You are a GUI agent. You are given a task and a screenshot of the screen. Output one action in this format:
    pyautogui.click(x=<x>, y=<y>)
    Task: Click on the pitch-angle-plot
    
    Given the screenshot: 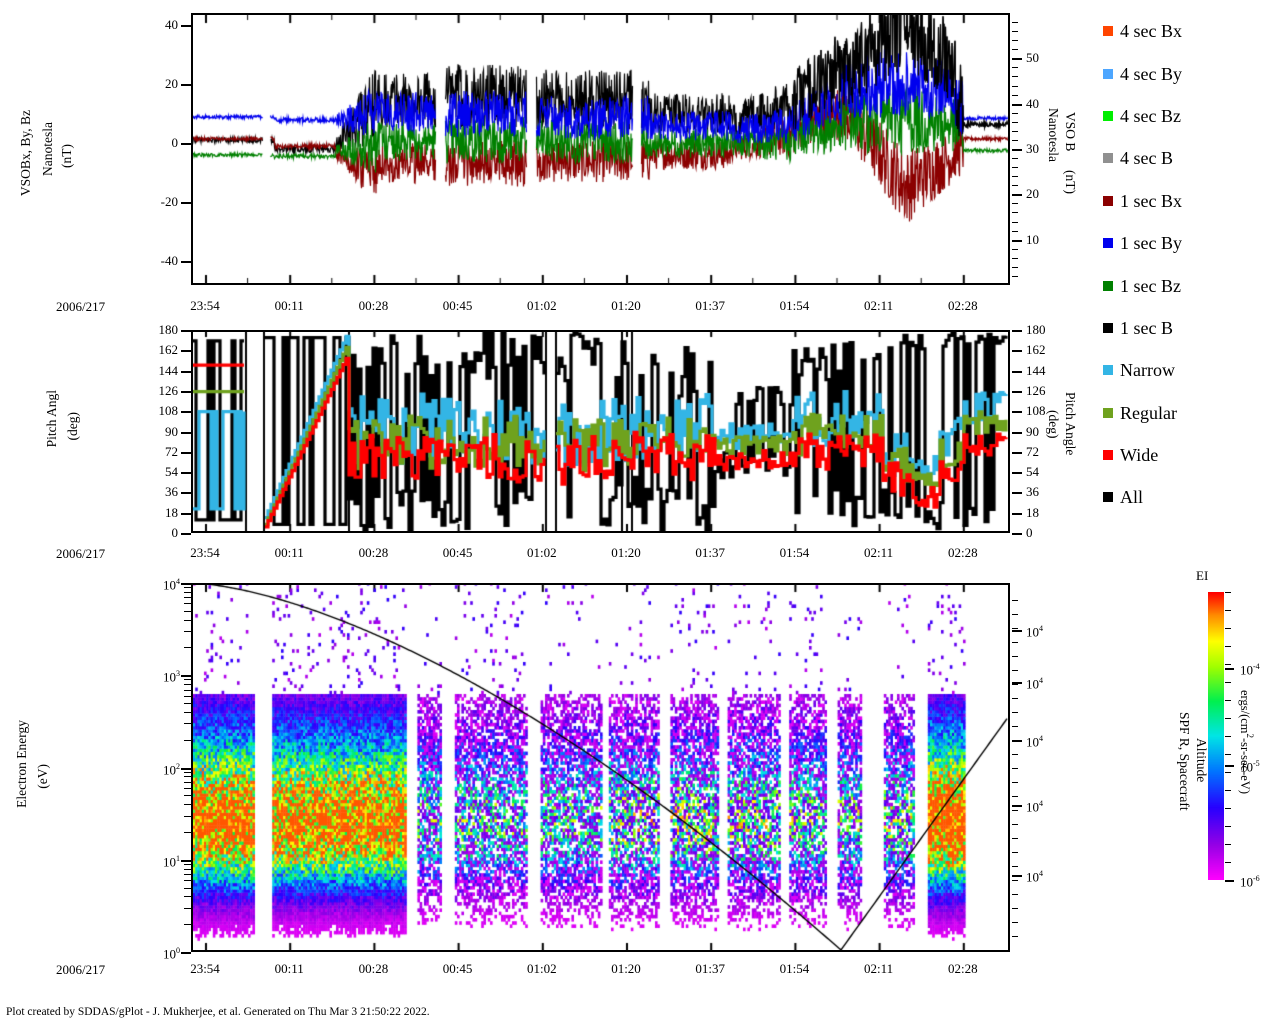 What is the action you would take?
    pyautogui.click(x=600, y=431)
    